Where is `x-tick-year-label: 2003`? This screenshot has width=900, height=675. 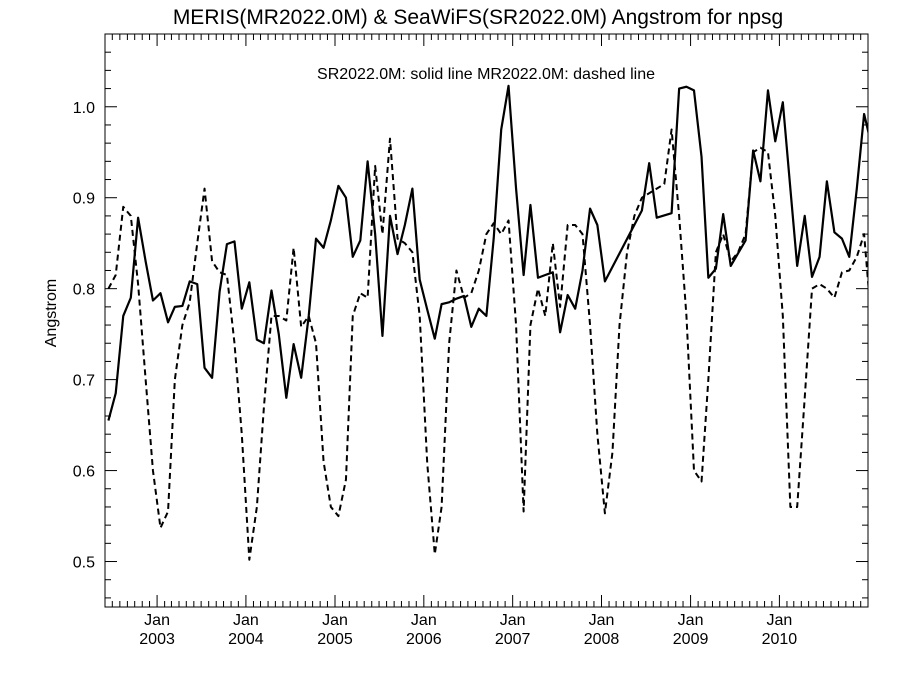
x-tick-year-label: 2003 is located at coordinates (157, 639).